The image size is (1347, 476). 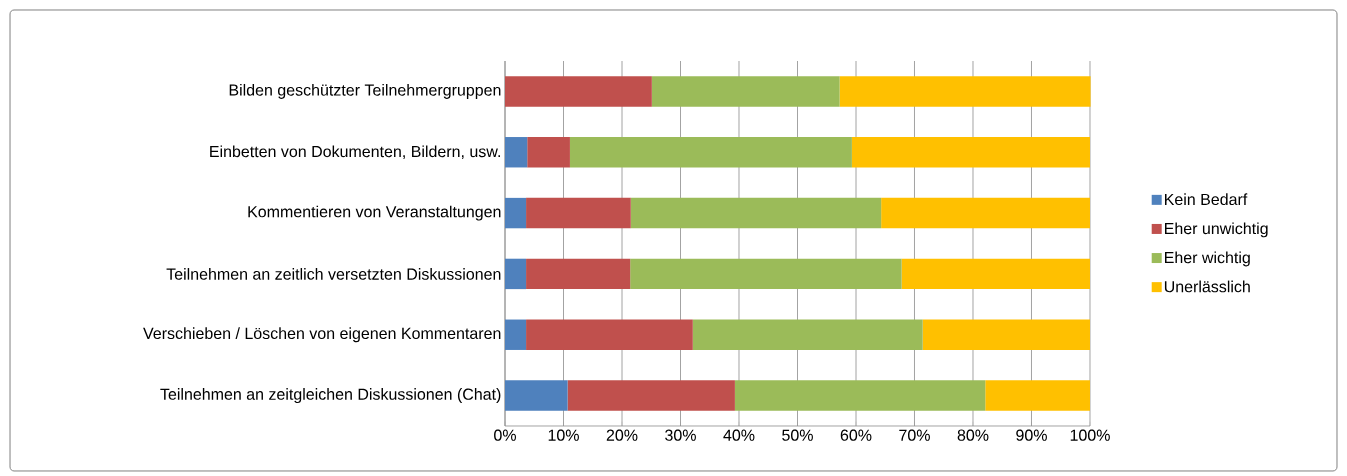 I want to click on y-tick-label: Teilnehmen an zeitlich versetzten Diskussionen, so click(x=333, y=274).